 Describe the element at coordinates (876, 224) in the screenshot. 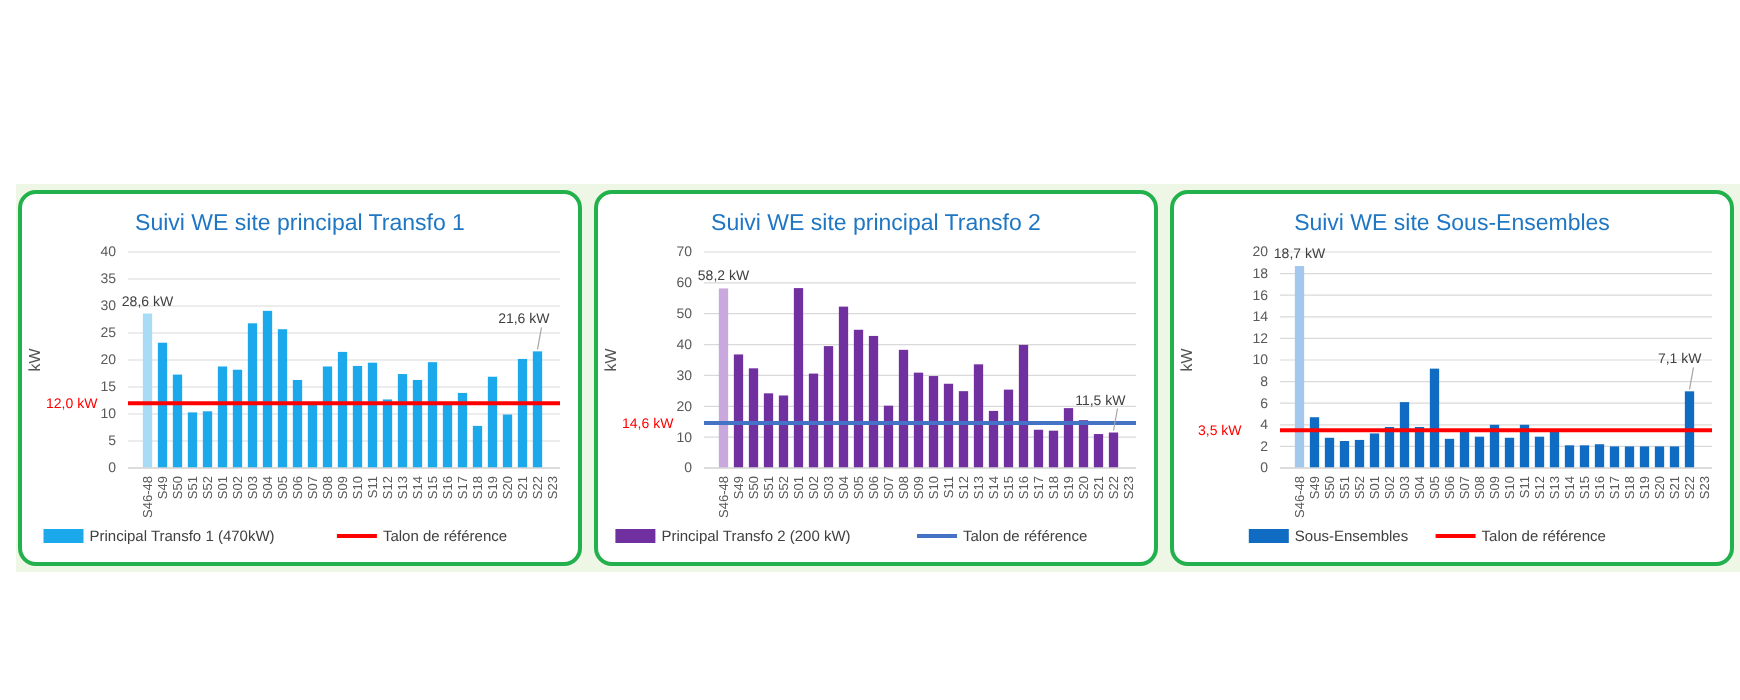

I see `chart-title: Suivi WE site principal Transfo 2` at that location.